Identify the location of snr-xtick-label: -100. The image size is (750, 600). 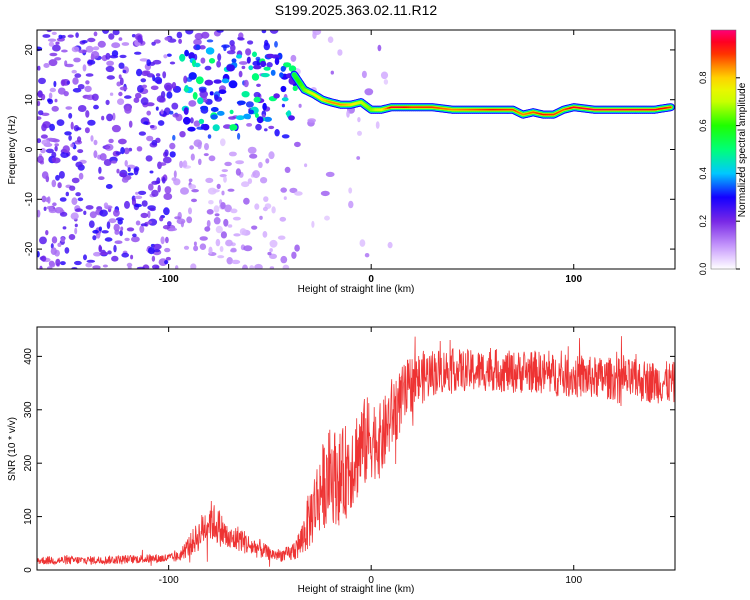
(169, 580).